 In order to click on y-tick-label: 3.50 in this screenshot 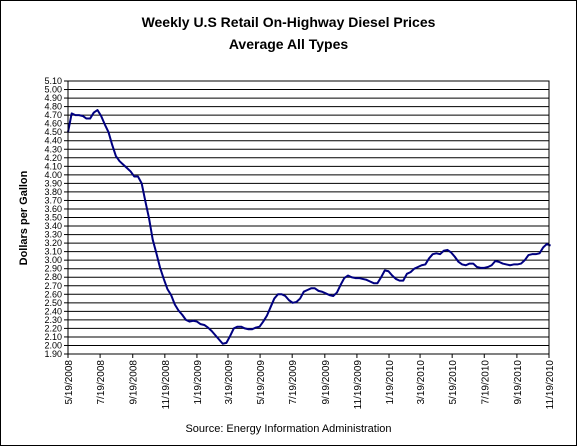, I will do `click(53, 218)`.